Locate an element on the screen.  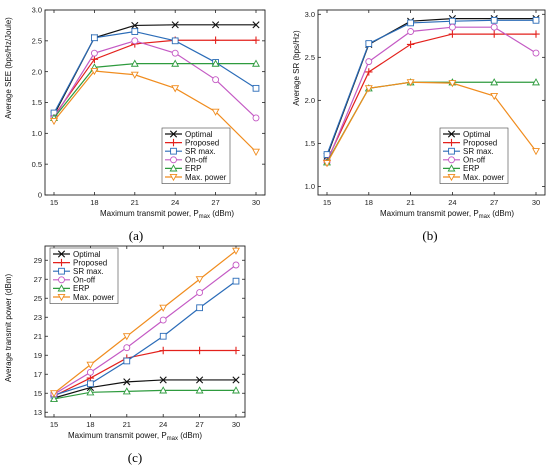
y-tick-label: 2.0 is located at coordinates (37, 71).